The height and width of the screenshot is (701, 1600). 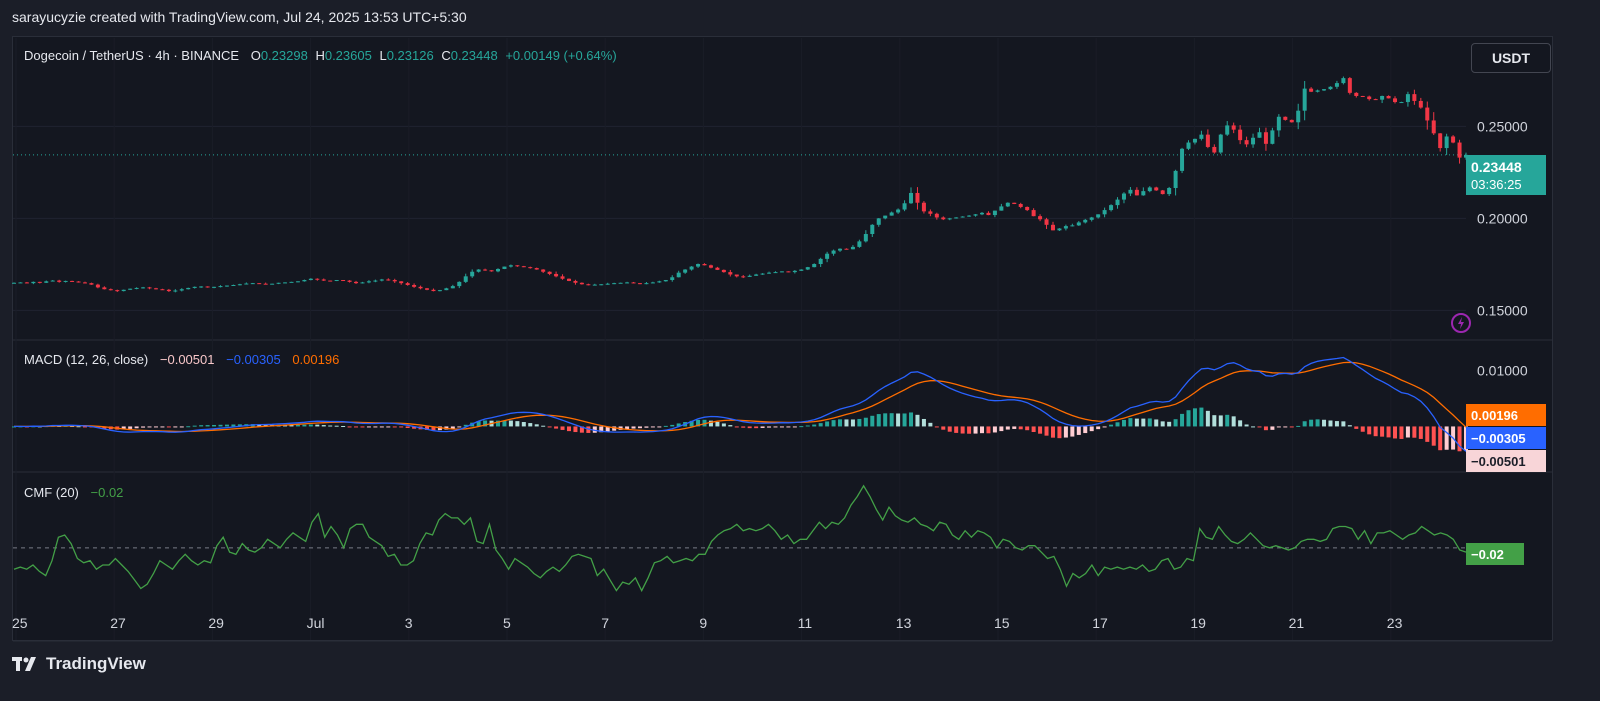 What do you see at coordinates (474, 55) in the screenshot?
I see `close-value: 0.23448` at bounding box center [474, 55].